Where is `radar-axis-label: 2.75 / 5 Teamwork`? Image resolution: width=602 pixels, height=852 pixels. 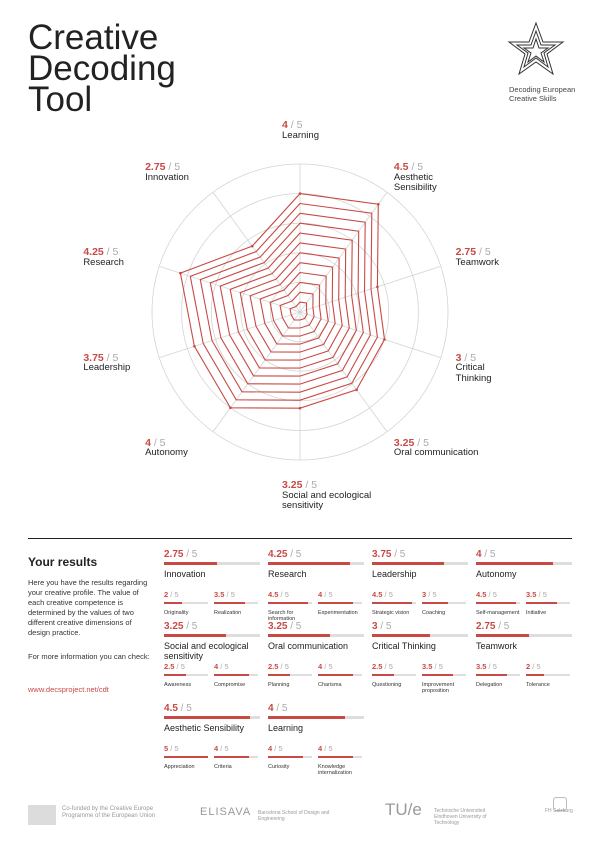
radar-axis-label: 2.75 / 5 Teamwork is located at coordinates (503, 257).